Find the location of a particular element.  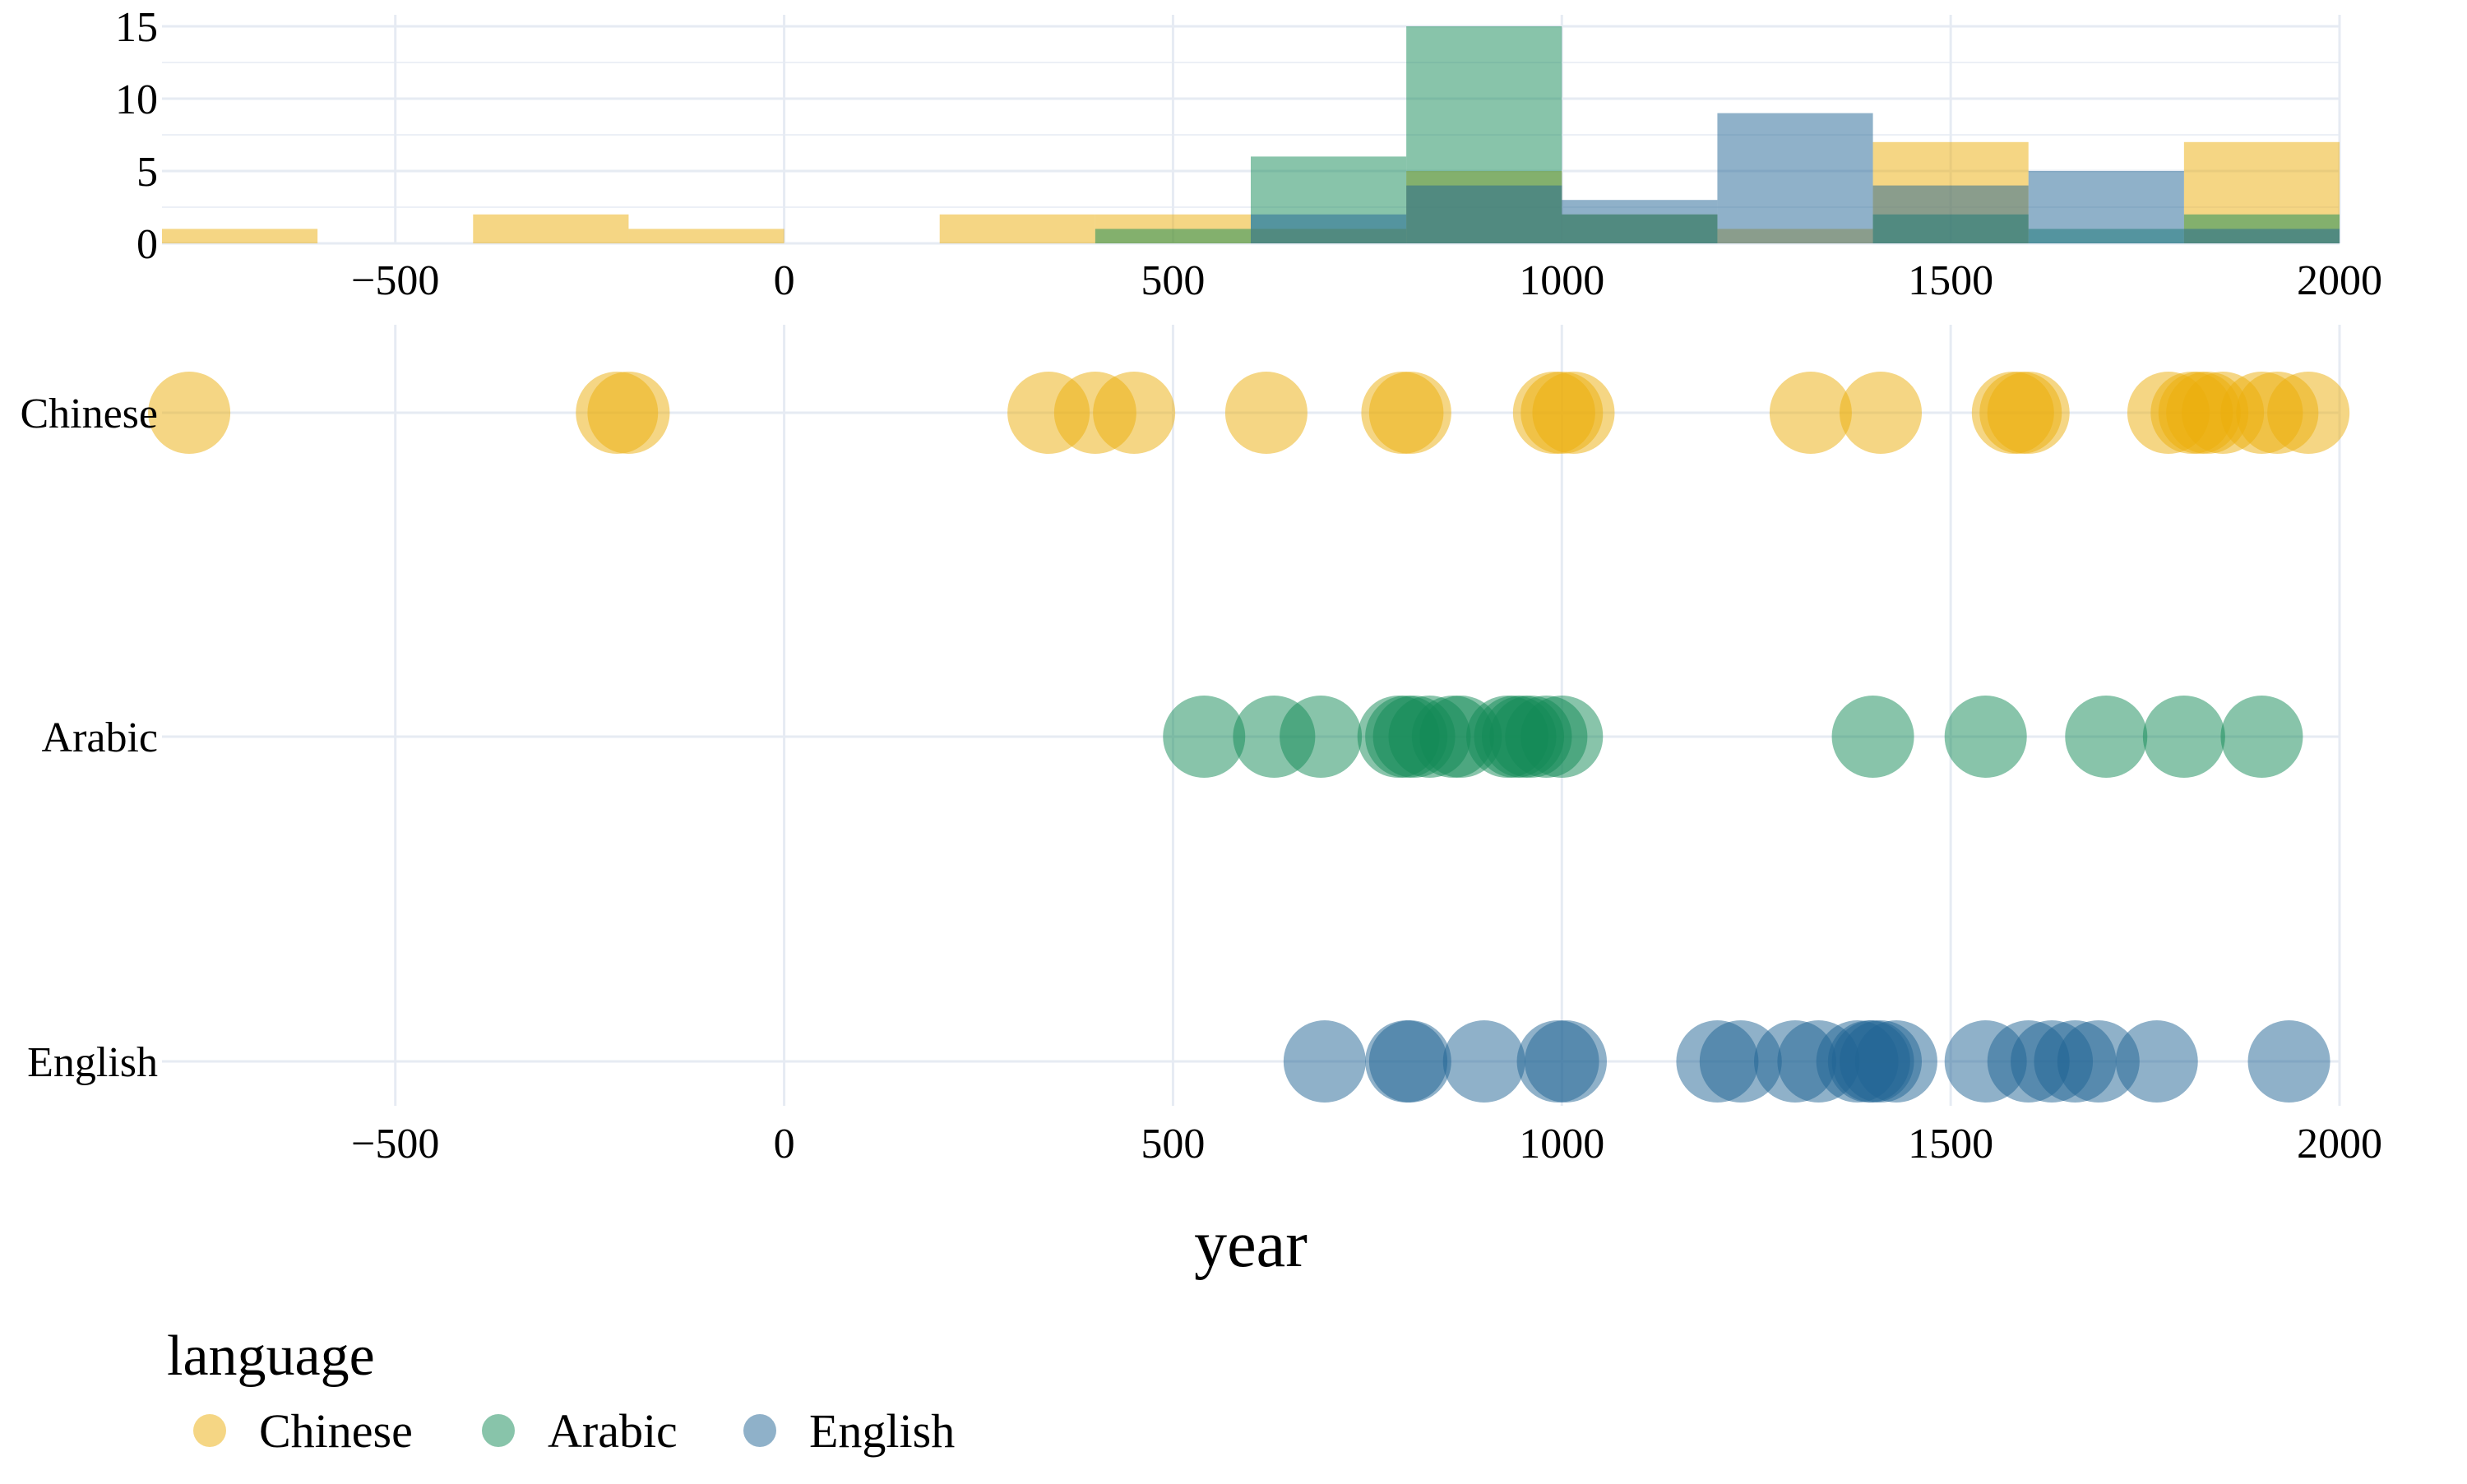

histogram-bars is located at coordinates (1251, 134).